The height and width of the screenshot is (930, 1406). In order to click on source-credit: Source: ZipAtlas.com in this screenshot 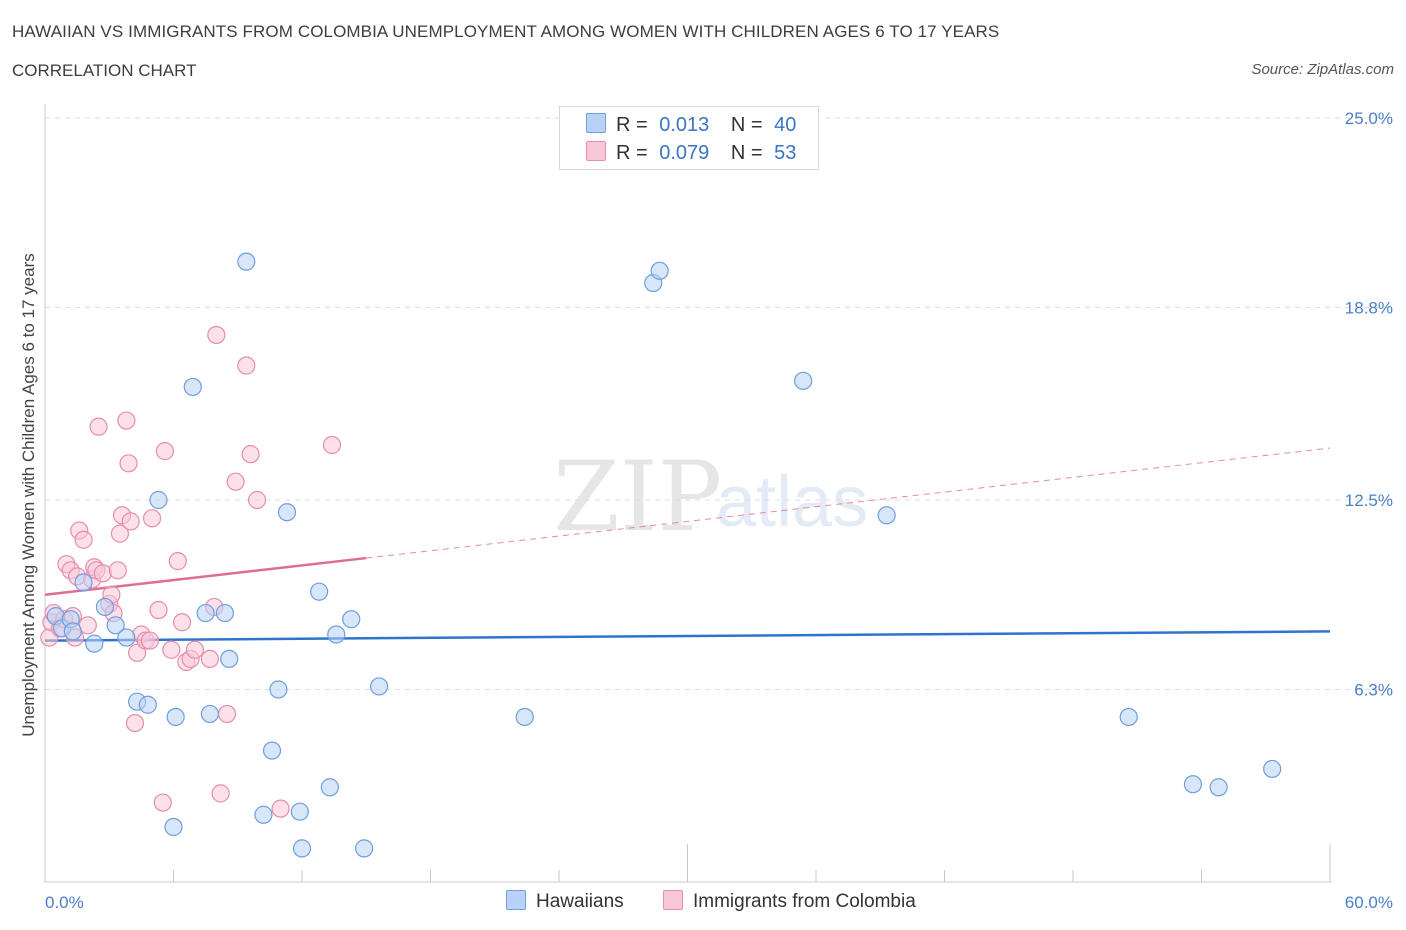, I will do `click(1322, 69)`.